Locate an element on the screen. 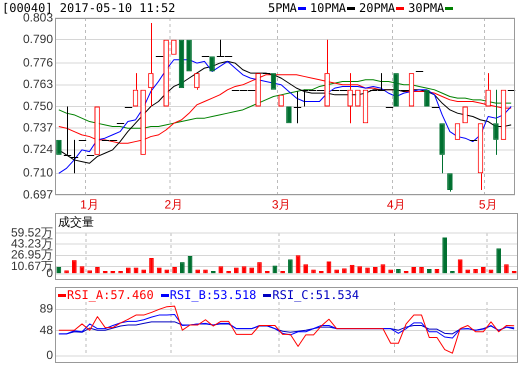 The image size is (520, 365). y-tick-label: 26.95万 is located at coordinates (31, 255).